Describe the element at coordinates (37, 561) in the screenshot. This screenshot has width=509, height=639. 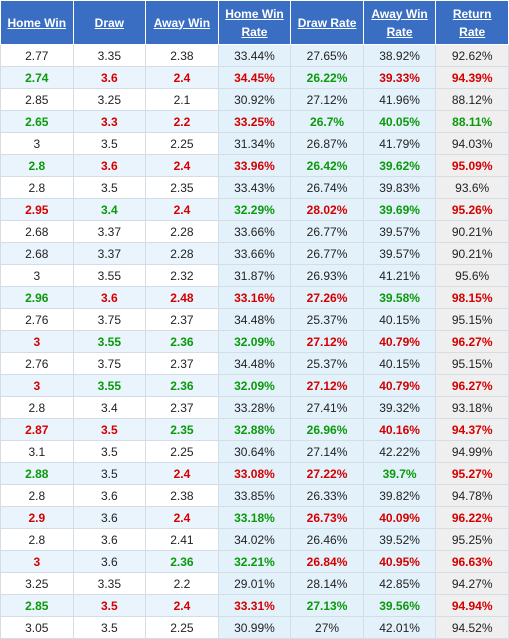
I see `table-cell: 3` at that location.